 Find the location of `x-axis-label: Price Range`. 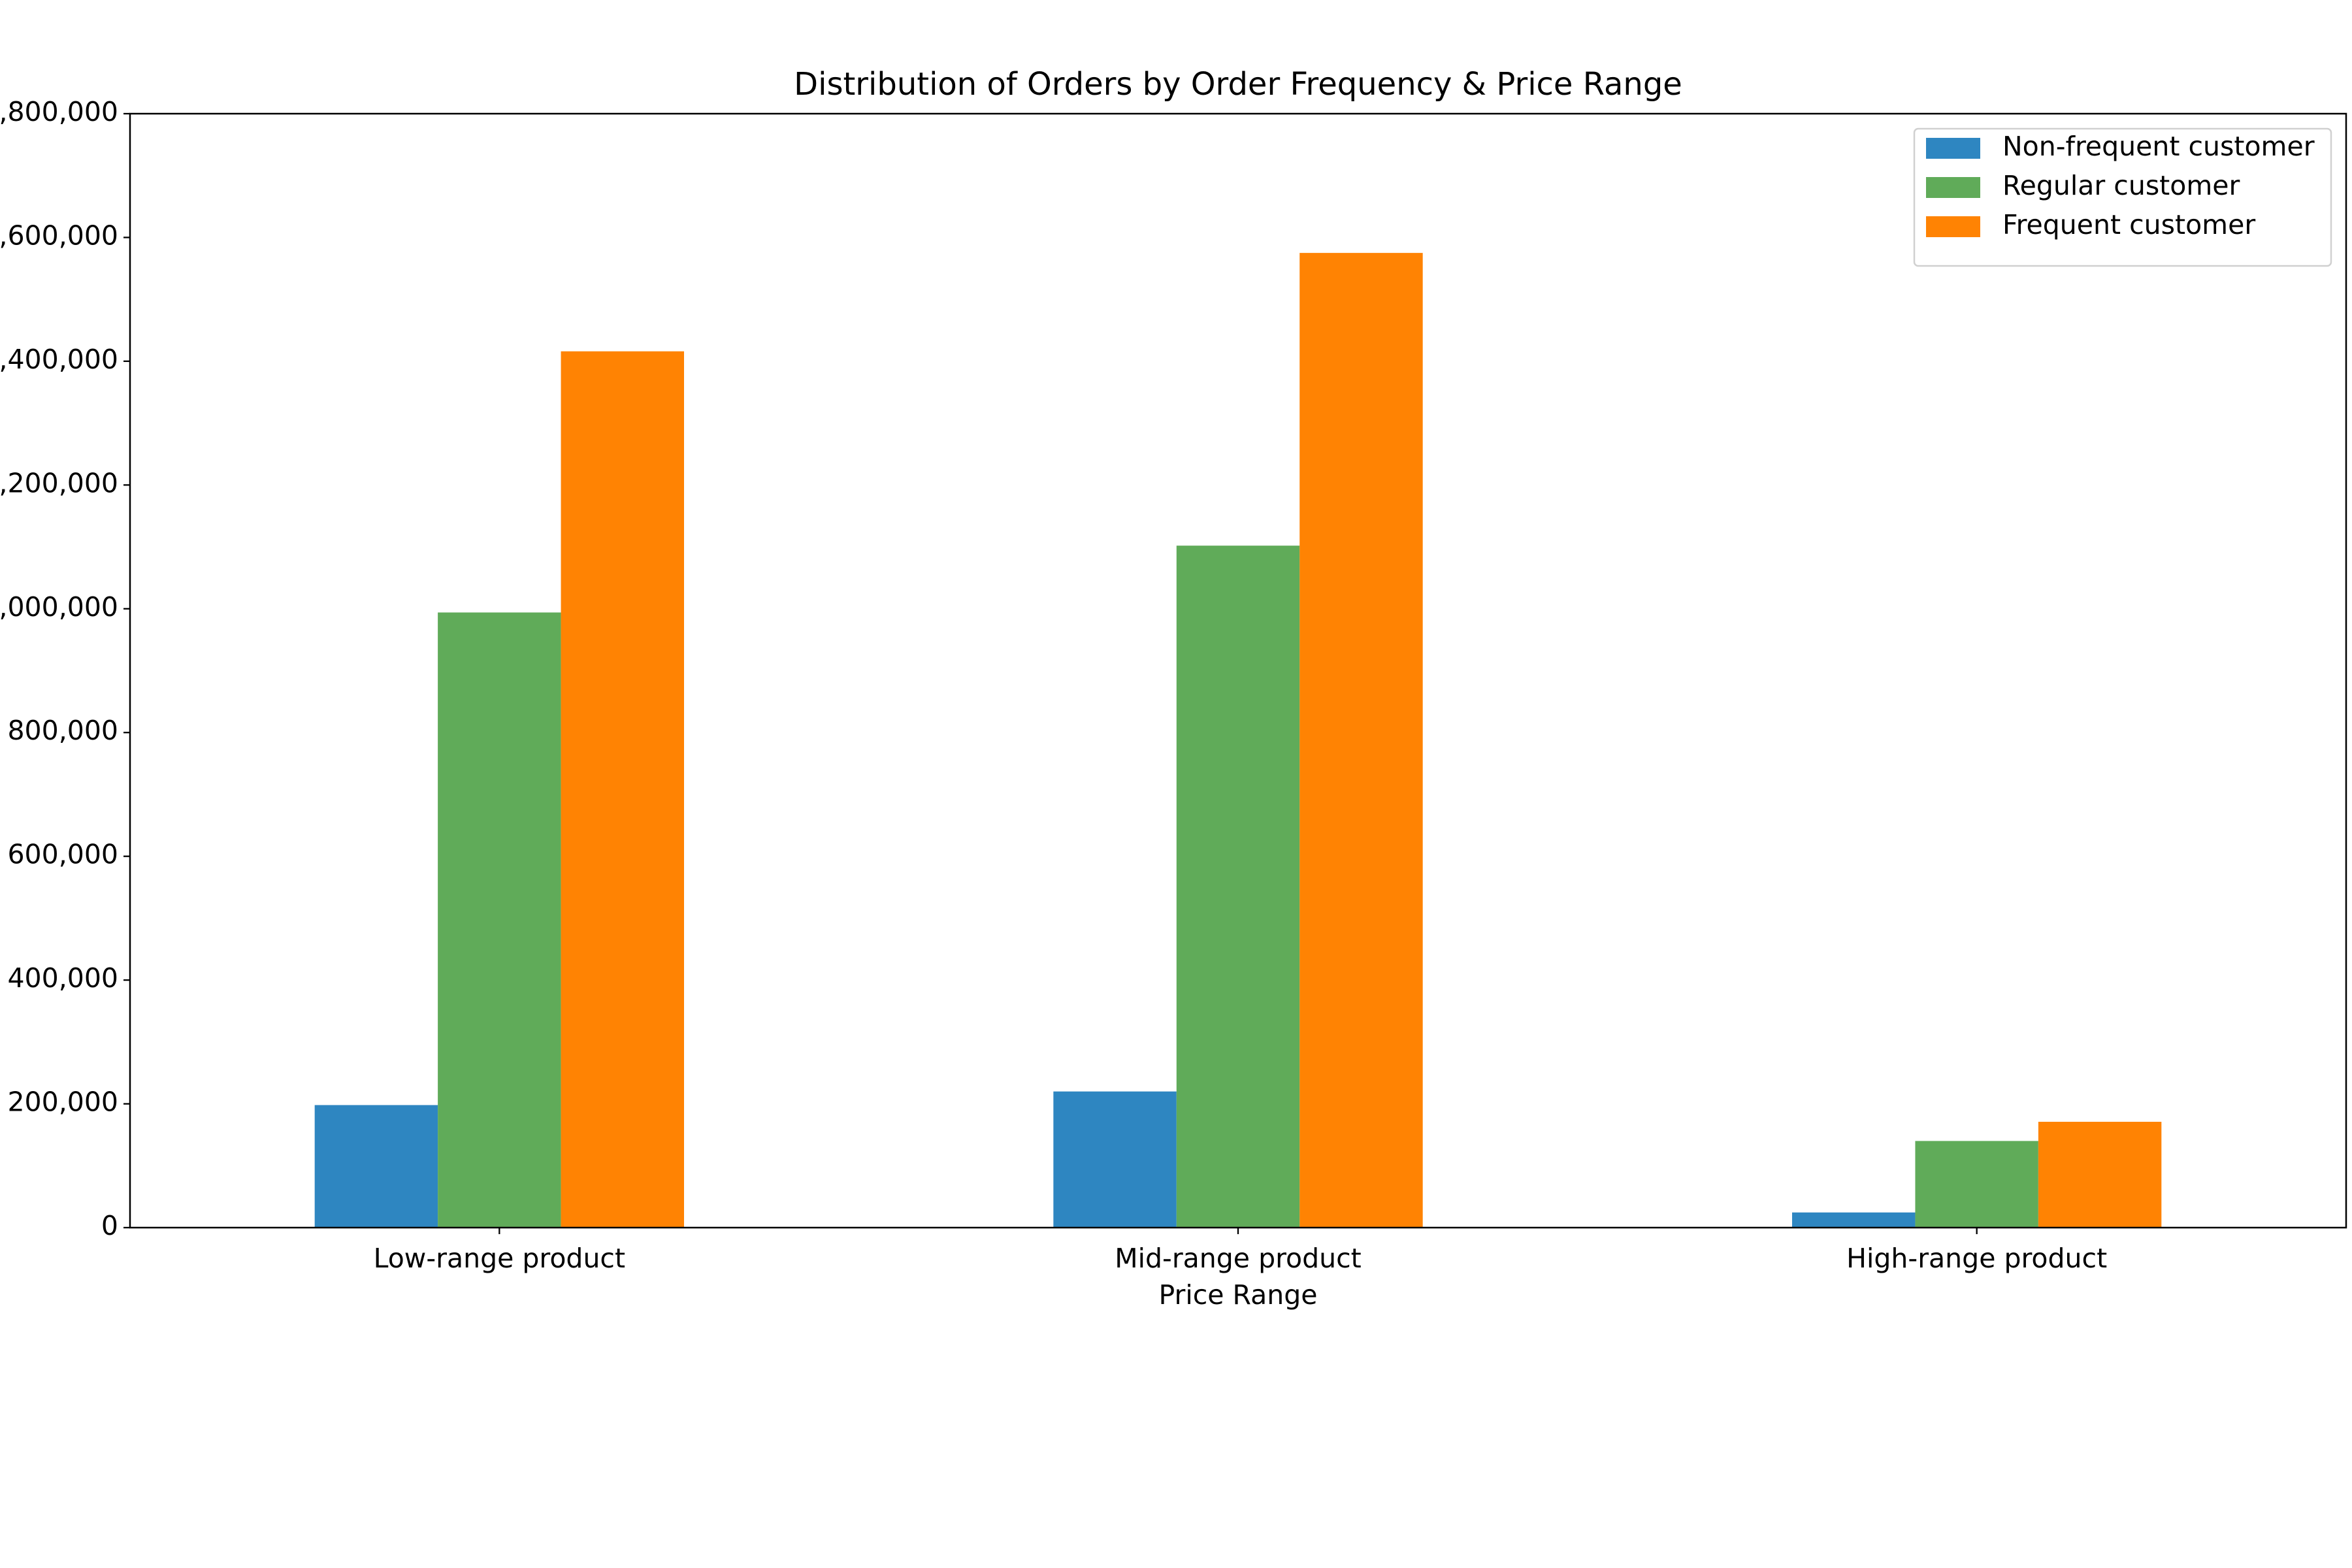

x-axis-label: Price Range is located at coordinates (1238, 1295).